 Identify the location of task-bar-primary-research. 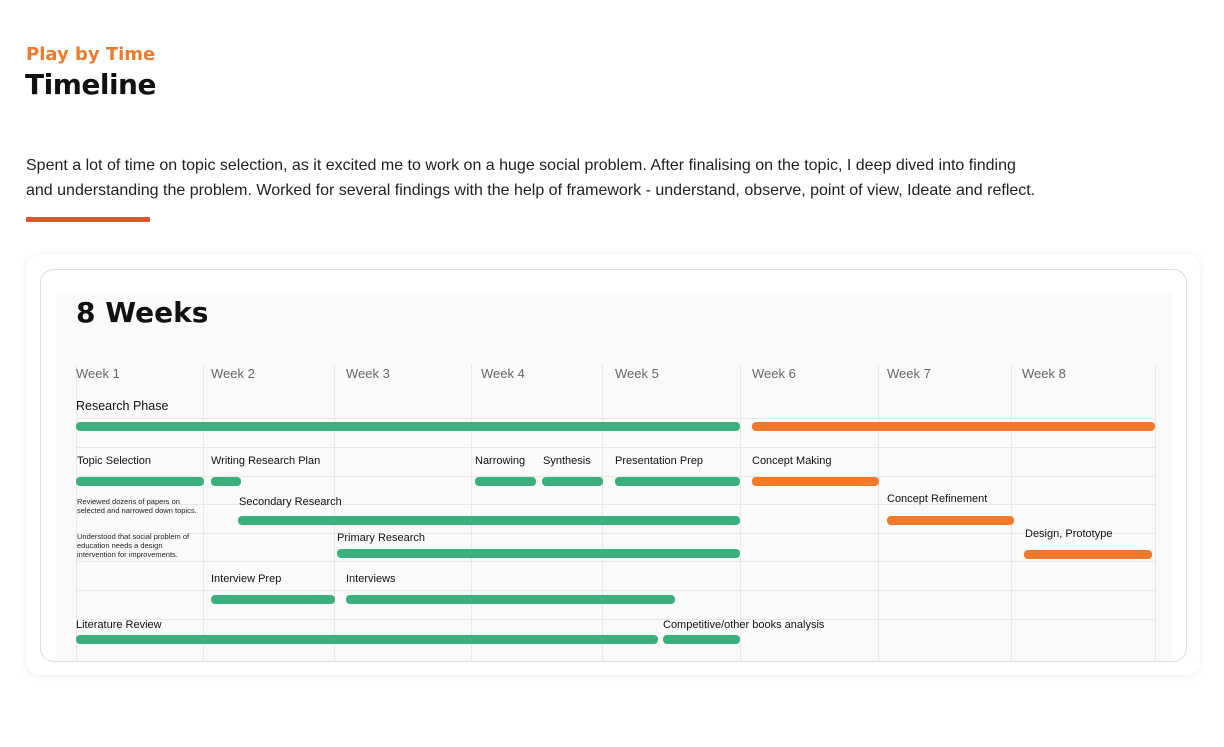
(538, 553).